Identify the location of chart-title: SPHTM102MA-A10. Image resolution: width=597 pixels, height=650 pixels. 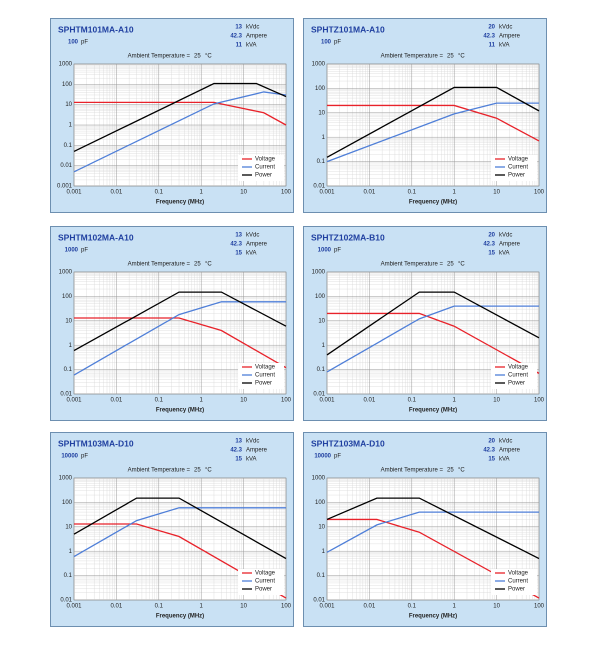
(96, 237).